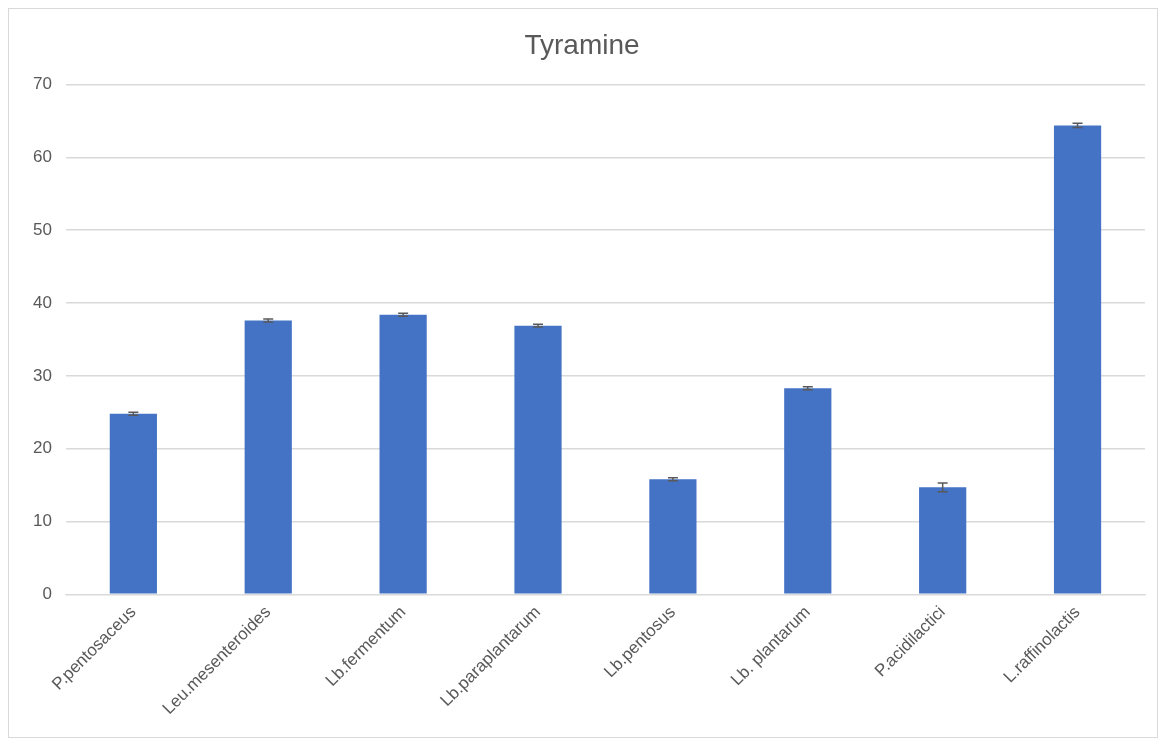 This screenshot has height=750, width=1161. I want to click on y-tick-label: 70, so click(42, 84).